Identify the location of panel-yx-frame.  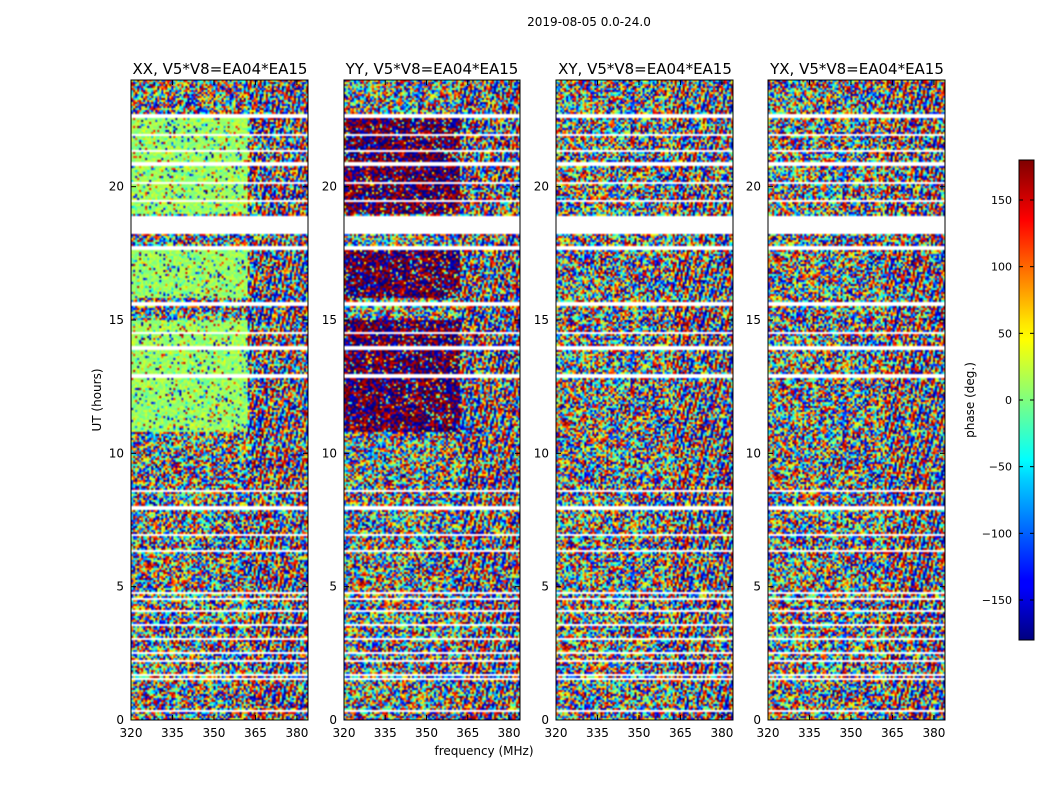
(856, 400).